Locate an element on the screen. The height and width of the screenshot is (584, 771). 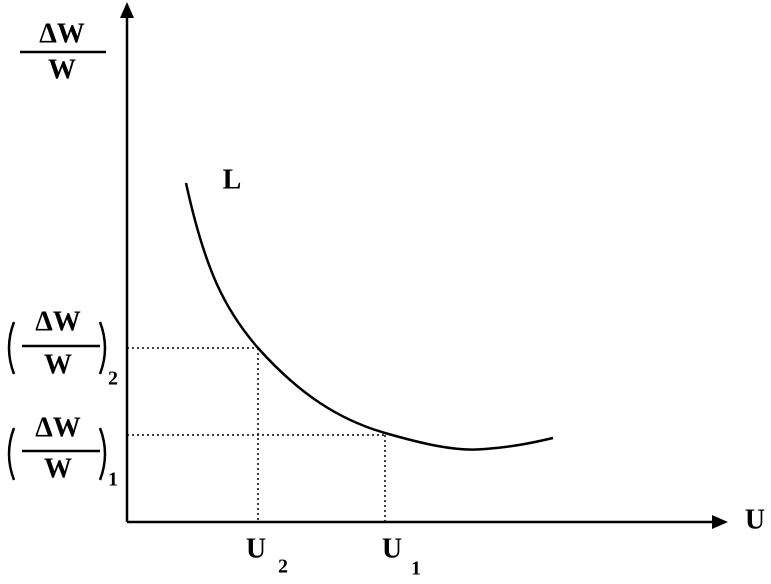
x-mark-sub: 2 is located at coordinates (283, 567).